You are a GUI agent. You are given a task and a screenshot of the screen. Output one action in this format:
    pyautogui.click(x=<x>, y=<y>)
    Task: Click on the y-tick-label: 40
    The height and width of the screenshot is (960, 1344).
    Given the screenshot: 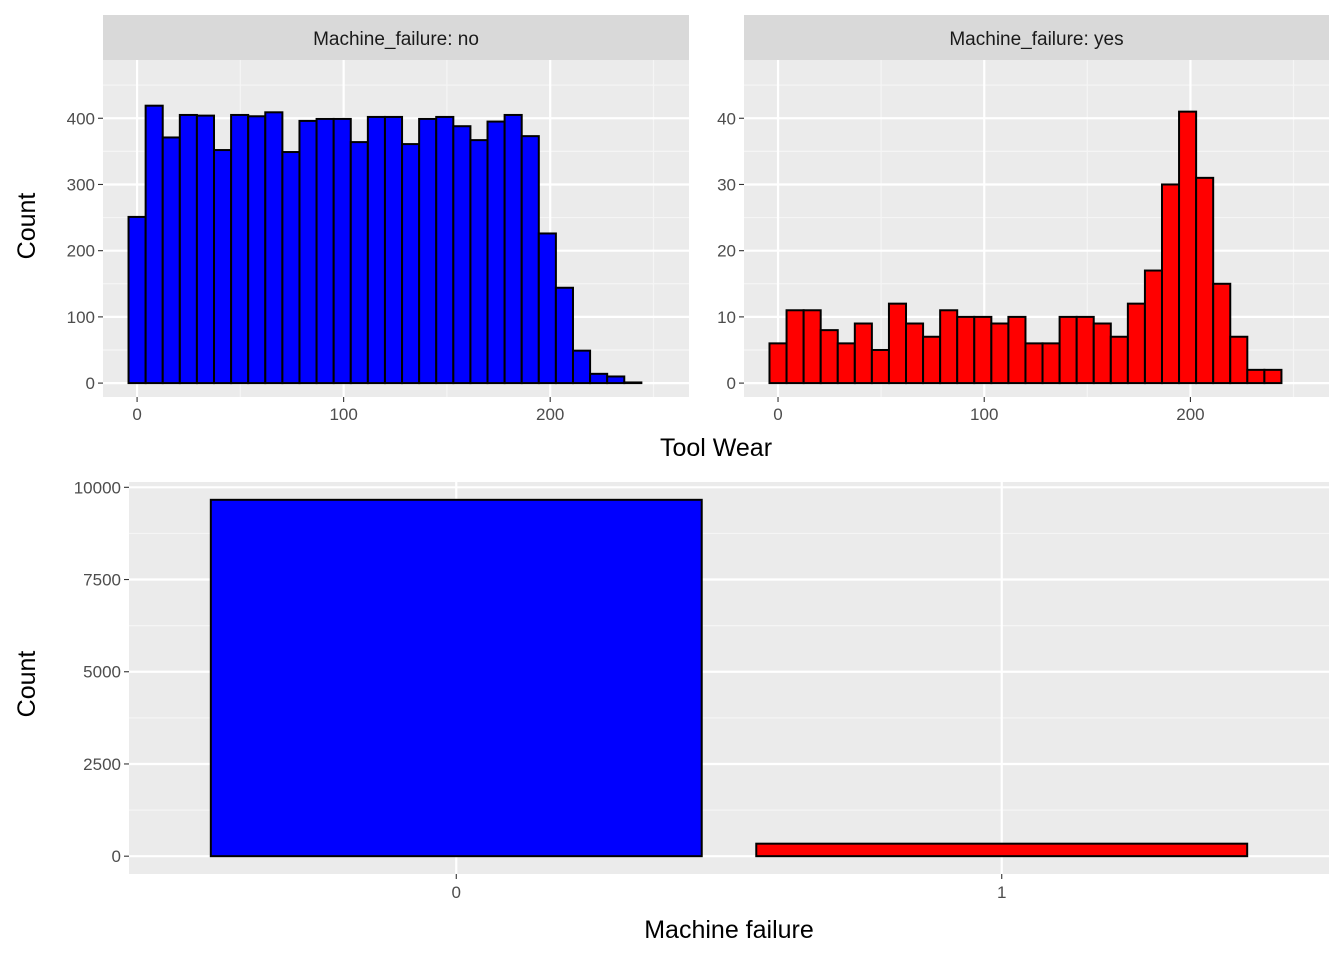 What is the action you would take?
    pyautogui.click(x=726, y=118)
    